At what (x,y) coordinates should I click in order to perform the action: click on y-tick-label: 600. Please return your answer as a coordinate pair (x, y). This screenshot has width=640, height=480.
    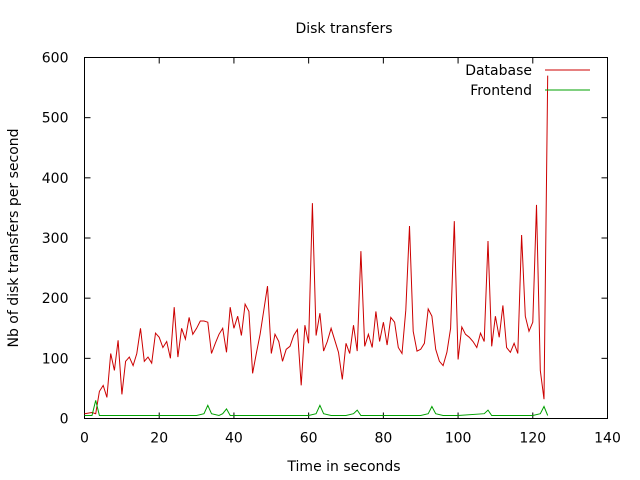
    Looking at the image, I should click on (55, 59).